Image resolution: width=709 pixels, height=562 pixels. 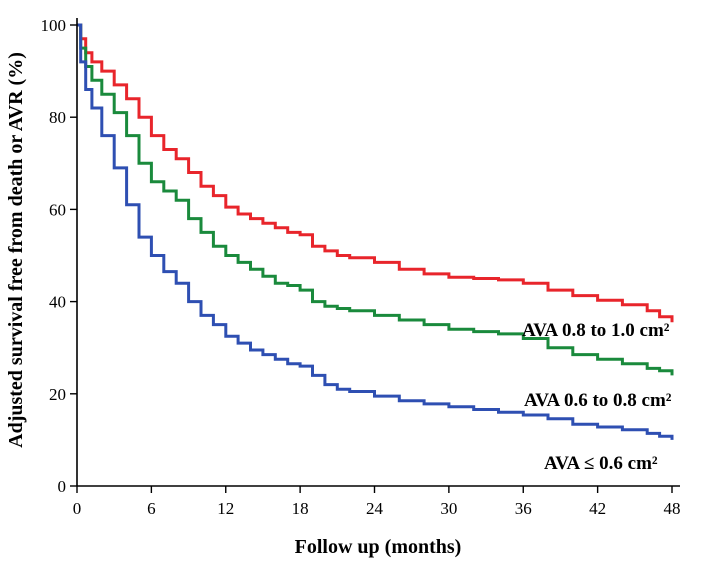 What do you see at coordinates (672, 508) in the screenshot?
I see `x-tick-label-48: 48` at bounding box center [672, 508].